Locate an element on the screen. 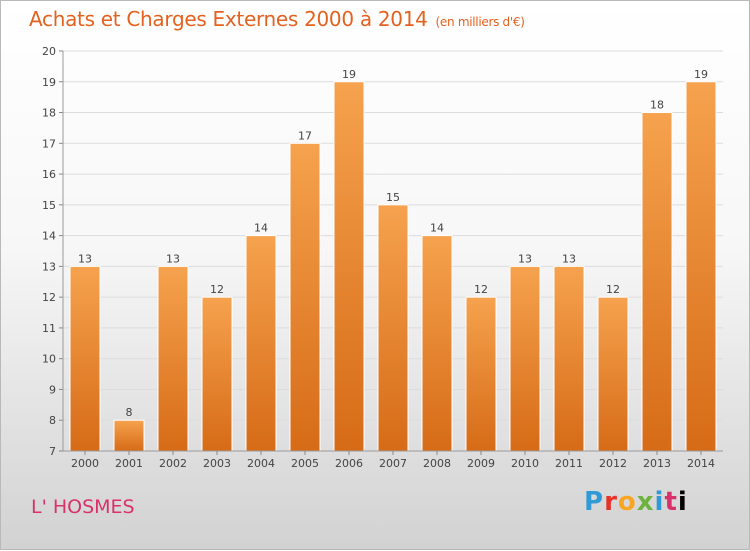  y-axis: 7 8 9 10 11 12 13 14 15 16 17 18 19 20 is located at coordinates (53, 251).